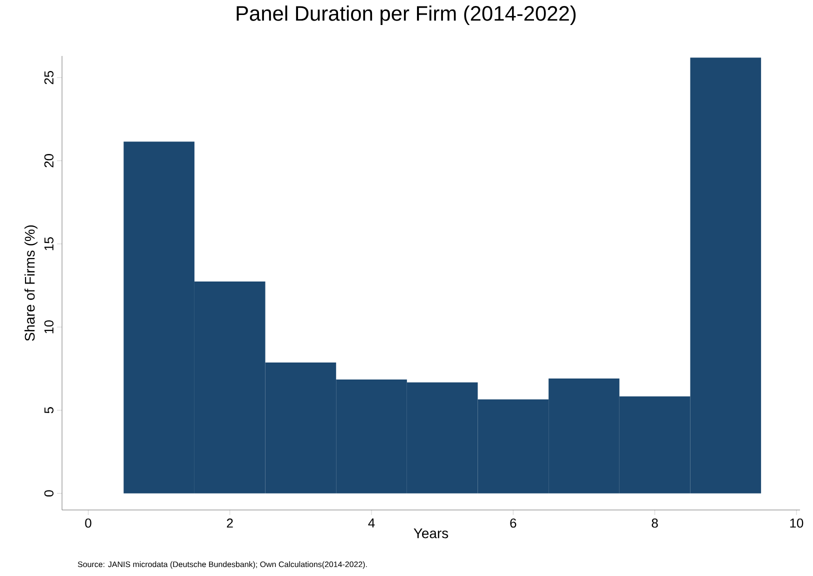 This screenshot has width=813, height=576. What do you see at coordinates (371, 523) in the screenshot?
I see `x-tick-label: 4` at bounding box center [371, 523].